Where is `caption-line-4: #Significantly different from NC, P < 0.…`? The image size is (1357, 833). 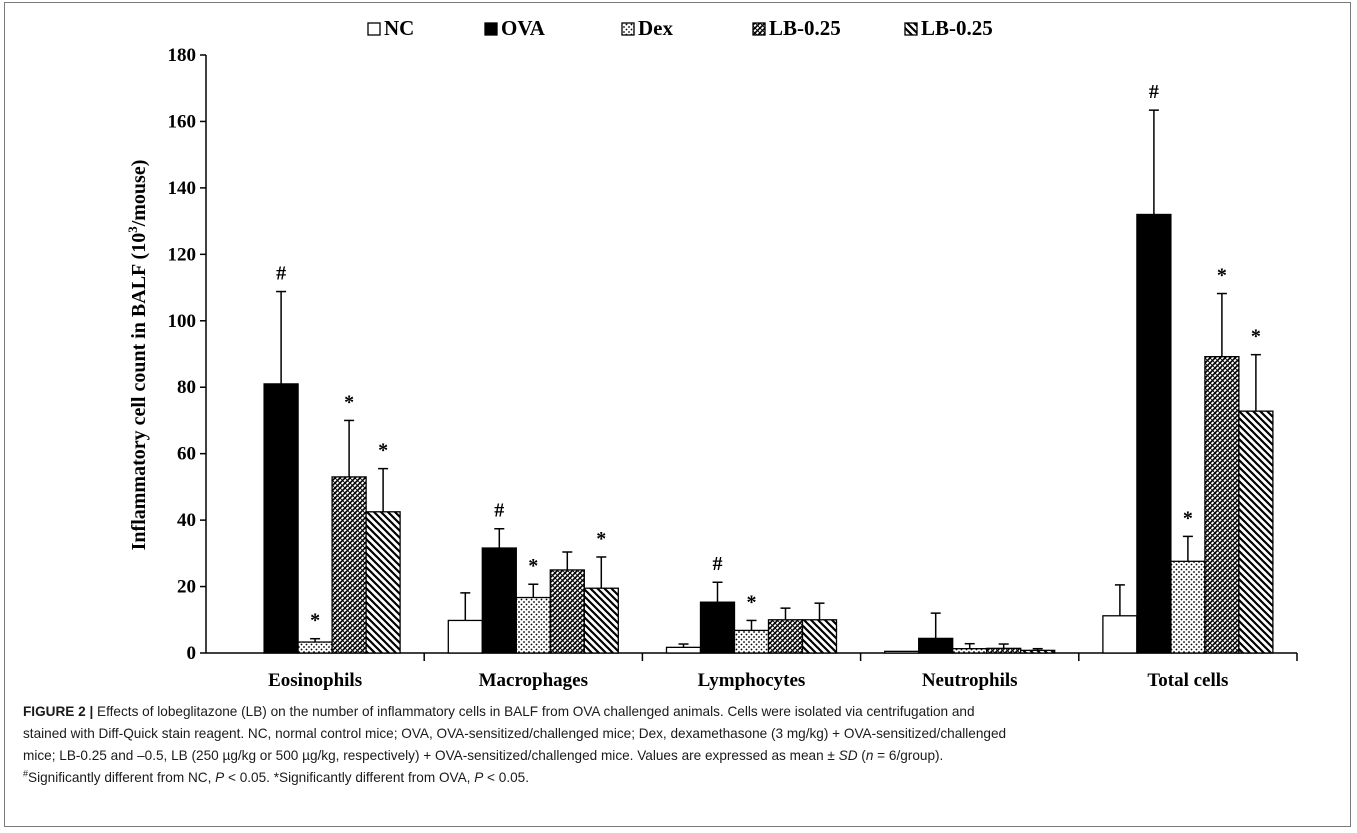
caption-line-4: #Significantly different from NC, P < 0.… is located at coordinates (276, 776).